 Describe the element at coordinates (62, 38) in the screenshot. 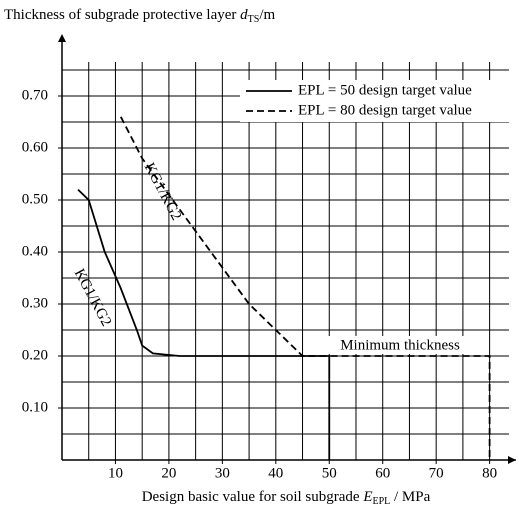

I see `y-axis-arrow` at that location.